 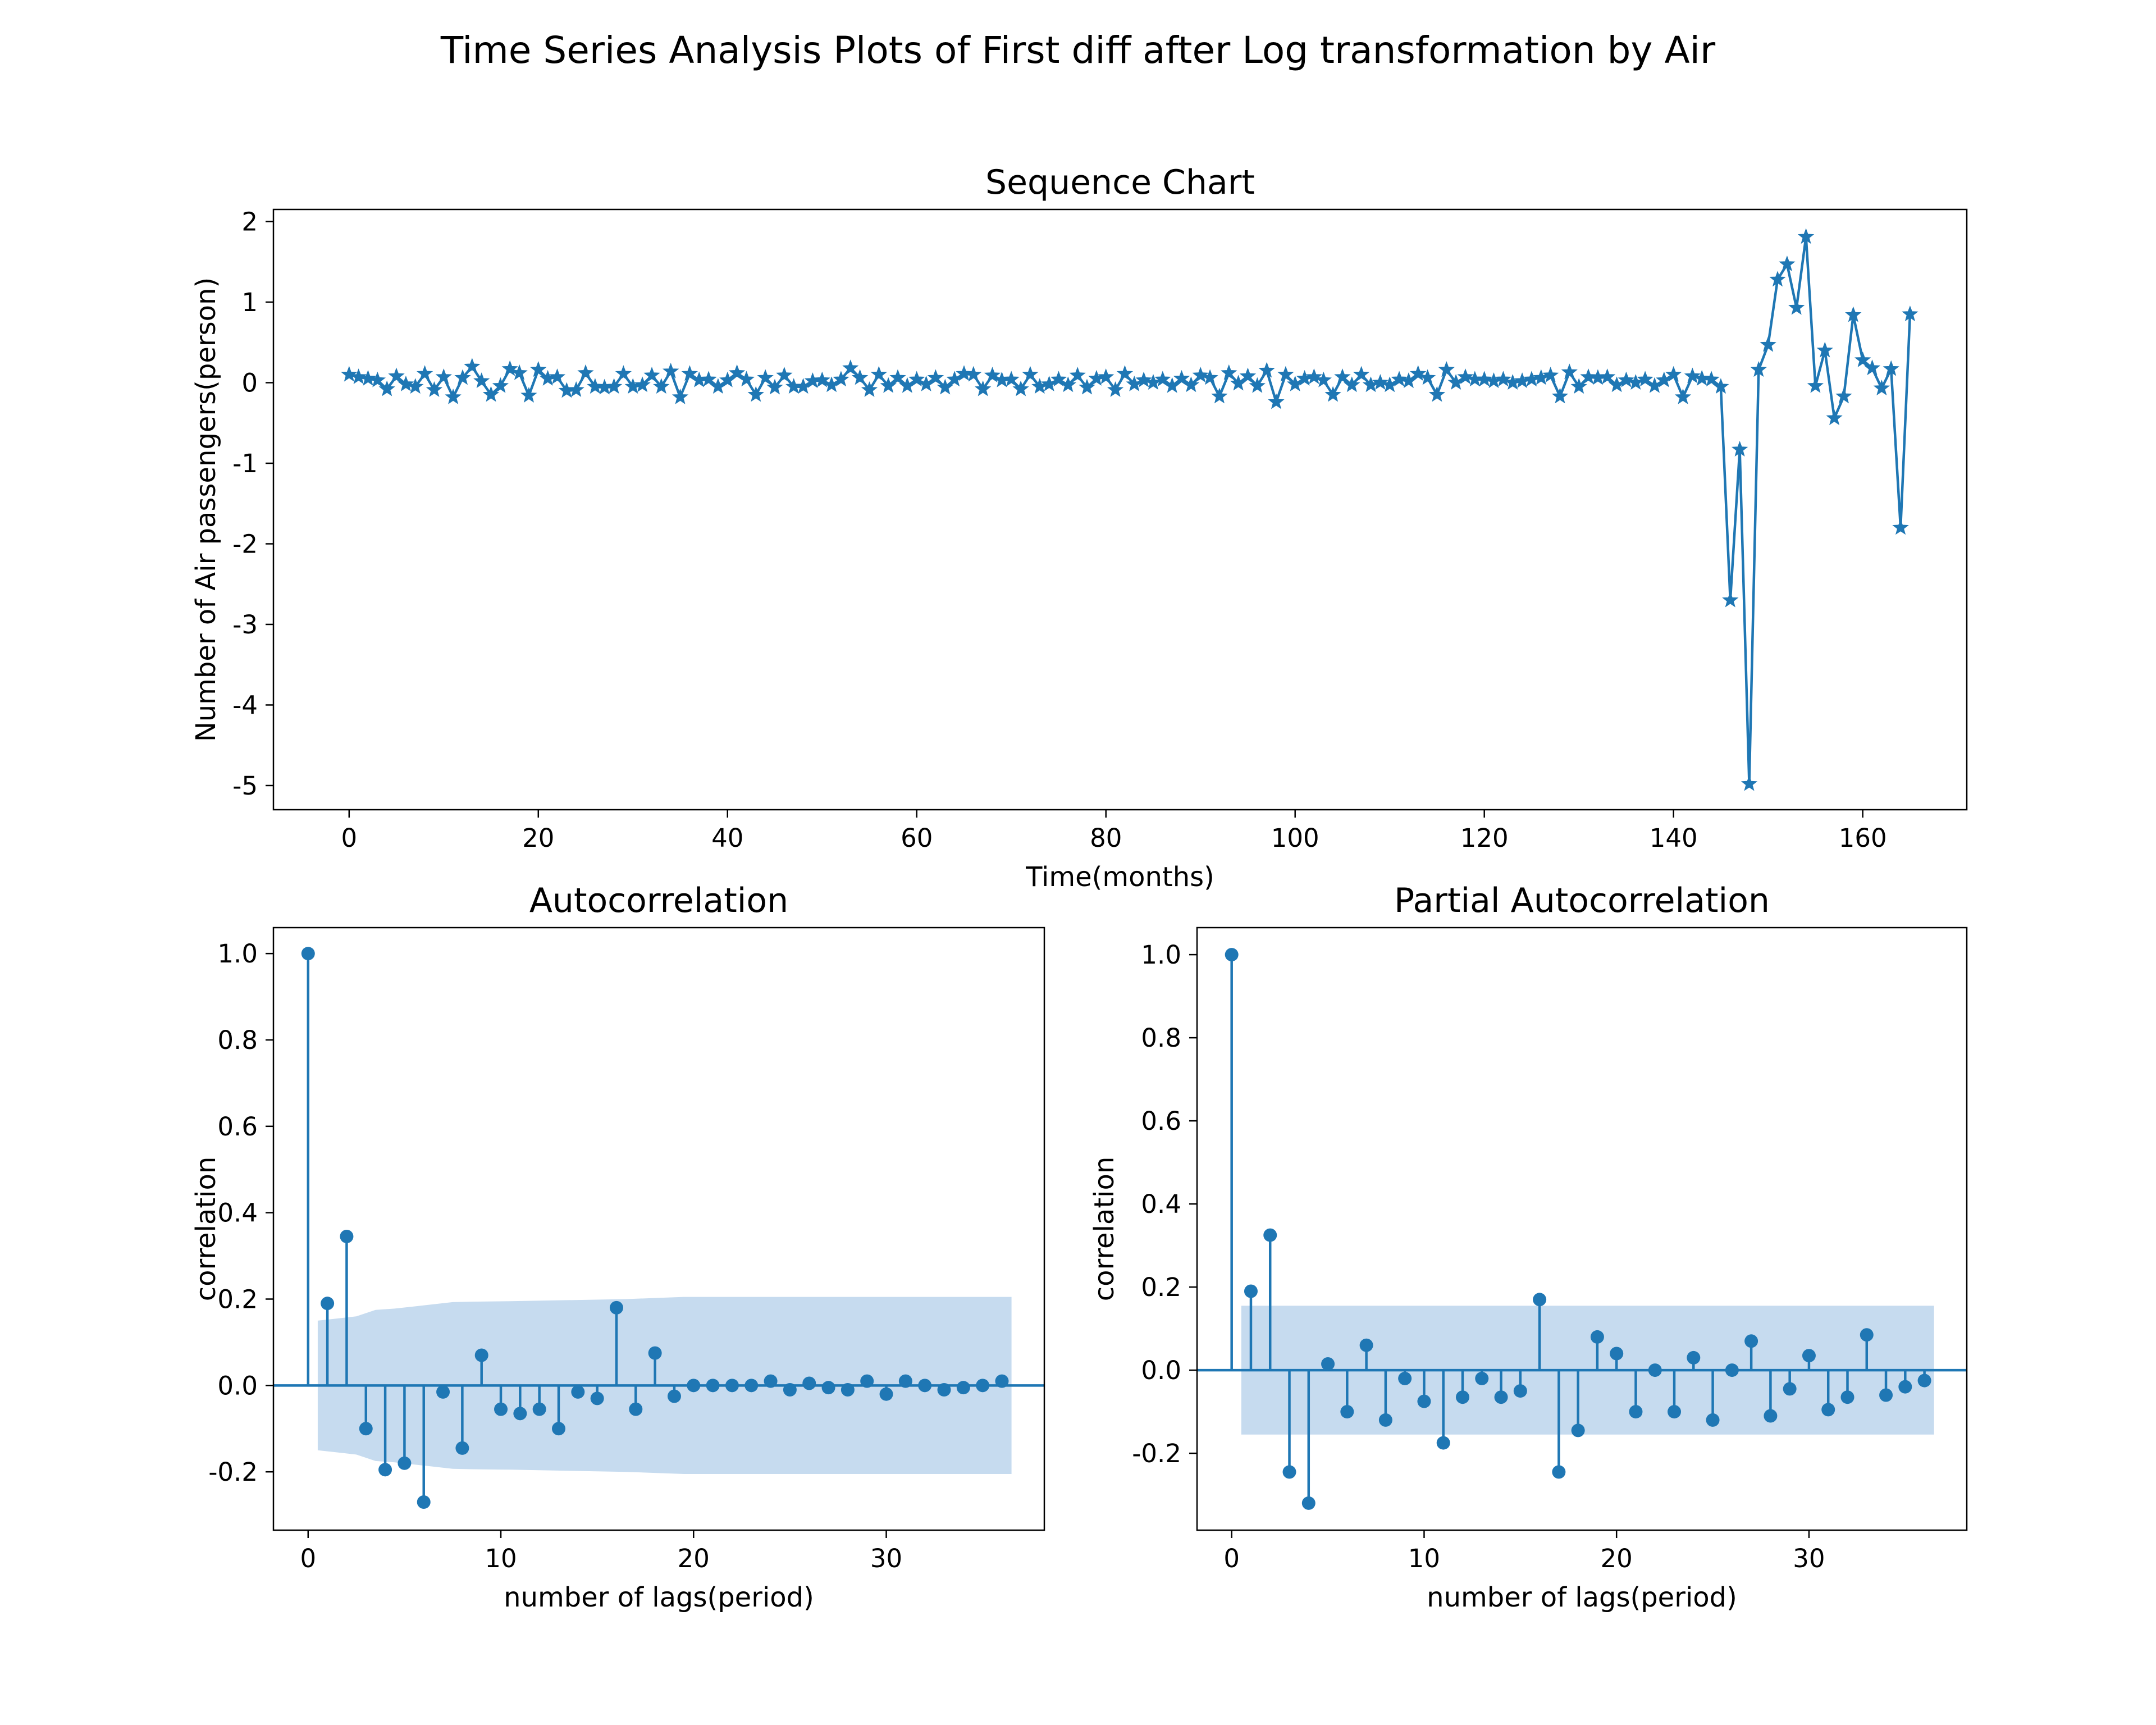 What do you see at coordinates (658, 901) in the screenshot?
I see `subplot-title: Autocorrelation` at bounding box center [658, 901].